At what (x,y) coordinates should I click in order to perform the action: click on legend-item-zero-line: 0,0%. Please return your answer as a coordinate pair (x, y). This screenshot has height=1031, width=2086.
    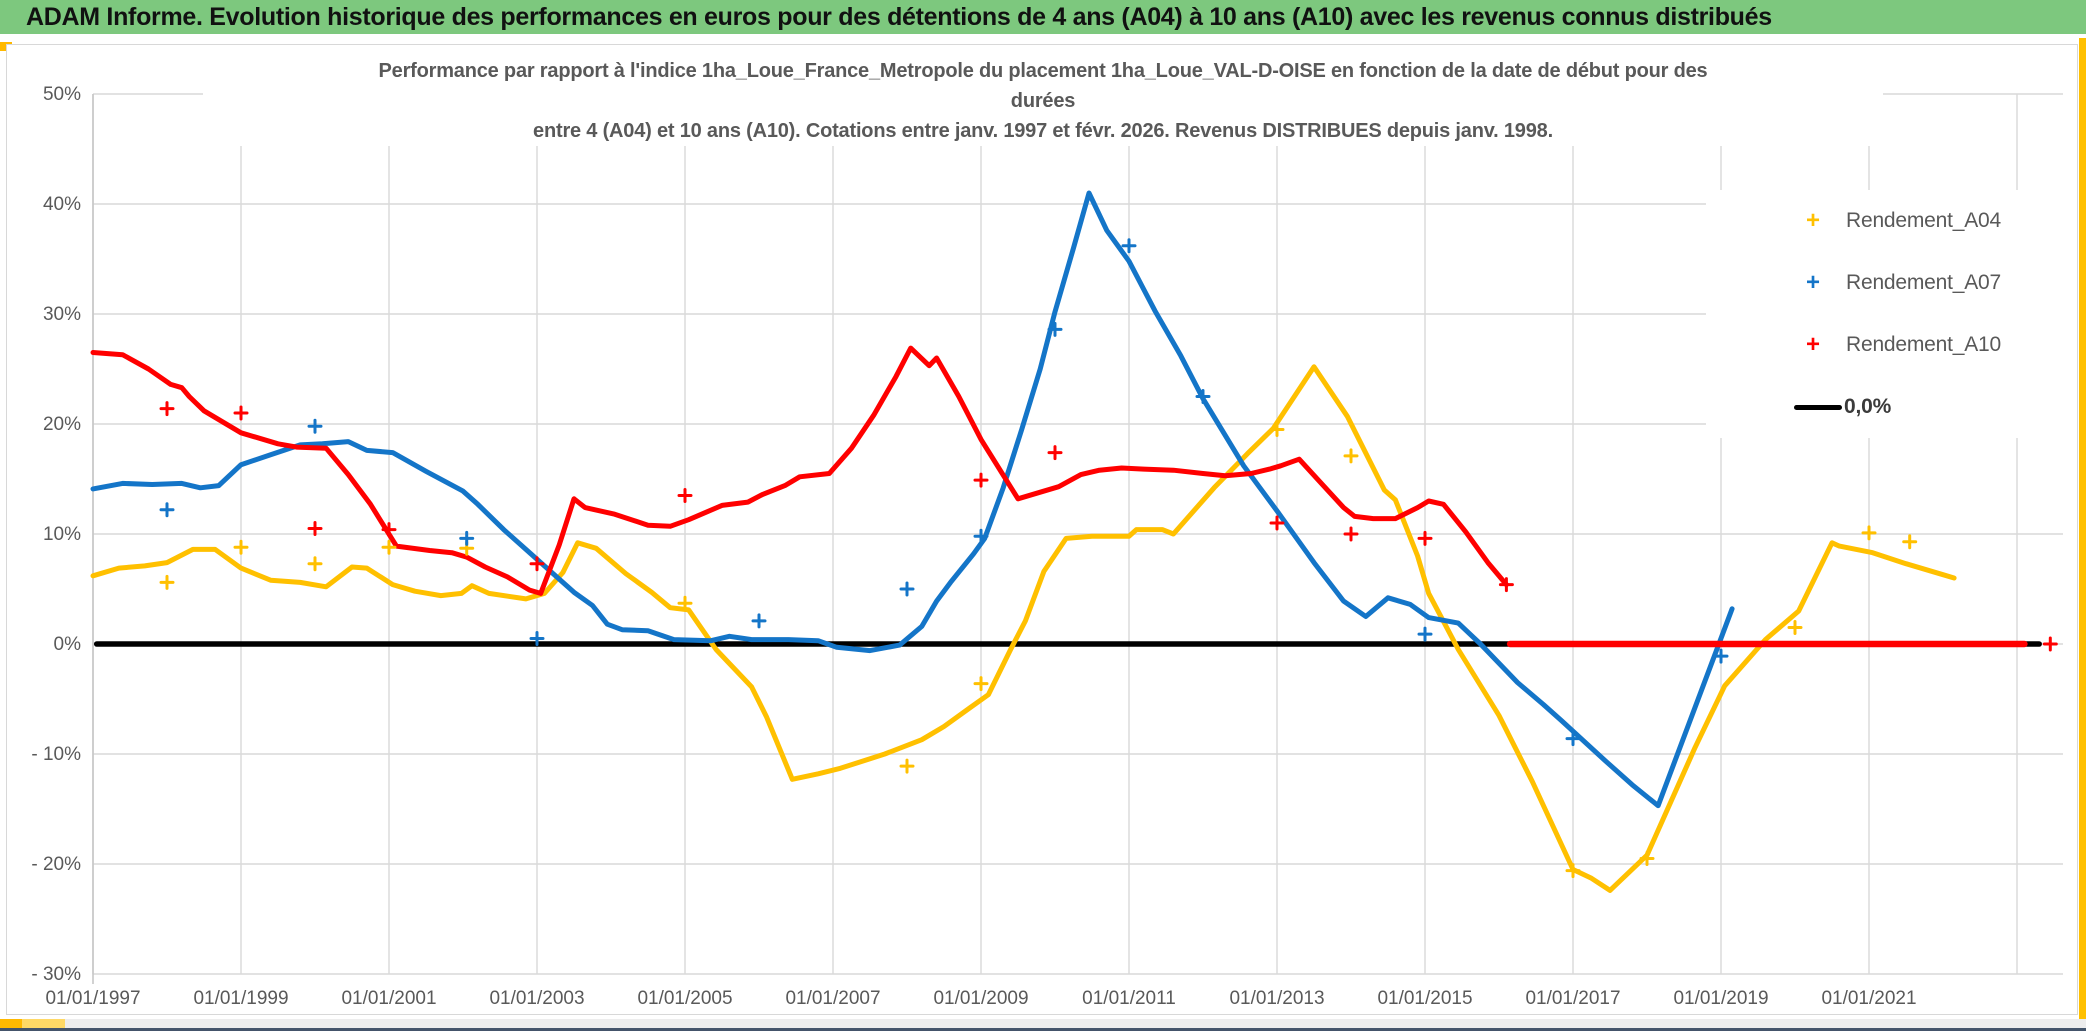
    Looking at the image, I should click on (1842, 407).